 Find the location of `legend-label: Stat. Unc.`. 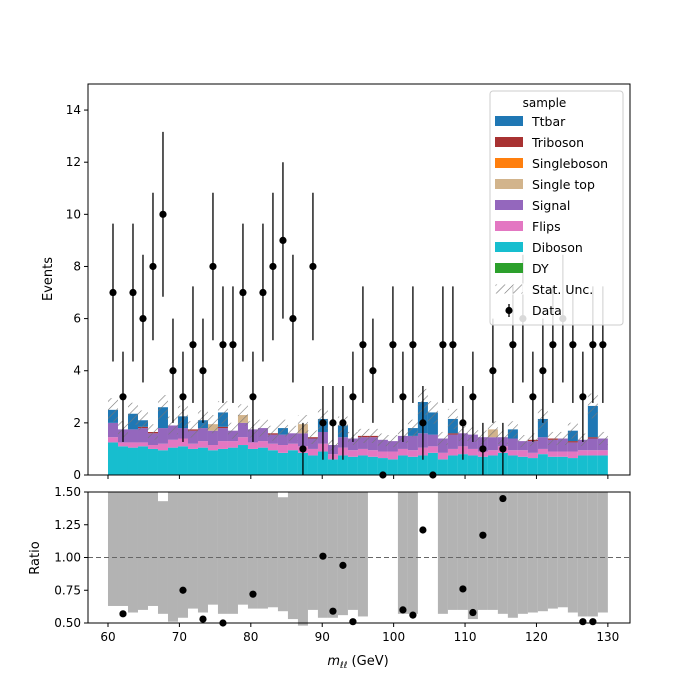

legend-label: Stat. Unc. is located at coordinates (562, 289).